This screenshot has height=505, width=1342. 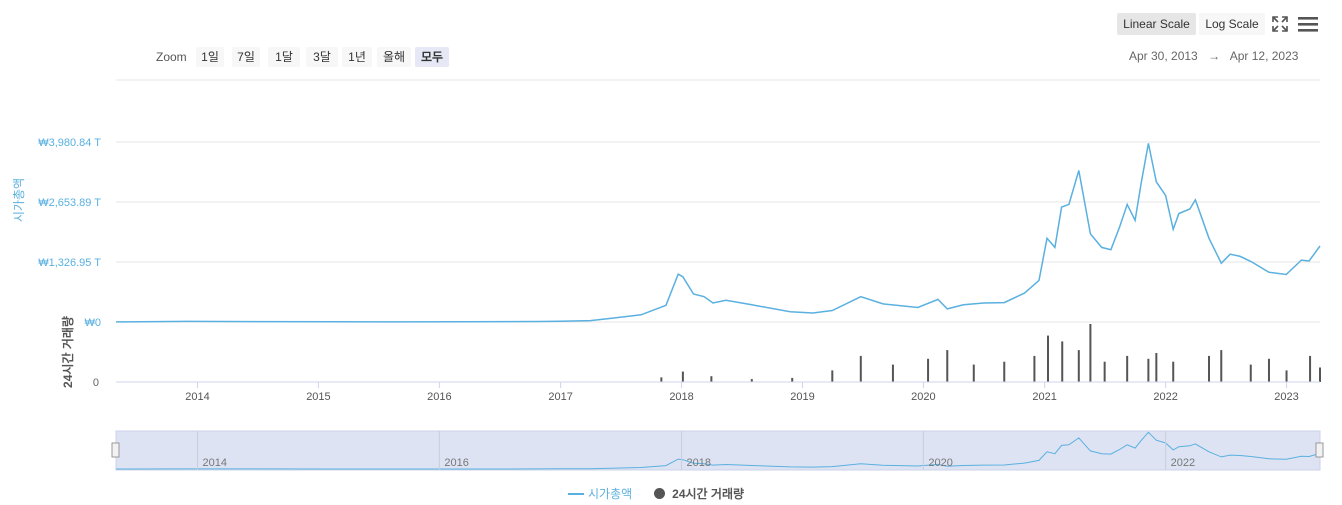 I want to click on legend-item-market-cap: 시가총액, so click(x=600, y=493).